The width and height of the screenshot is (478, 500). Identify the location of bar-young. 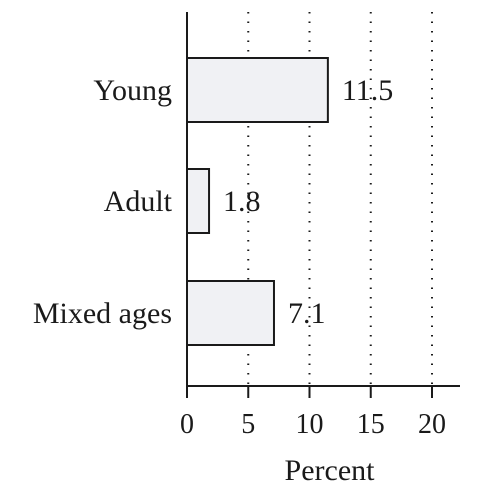
(257, 90).